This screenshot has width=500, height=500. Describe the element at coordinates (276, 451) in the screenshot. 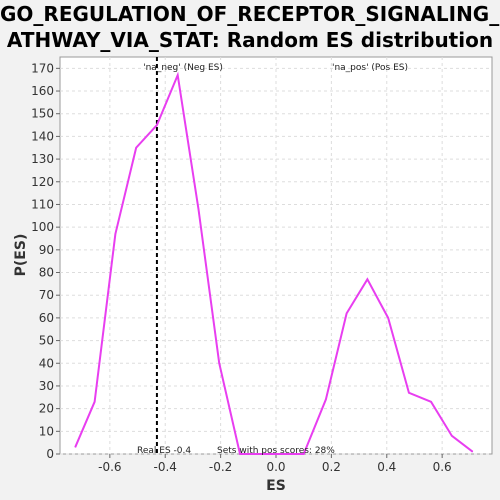

I see `pos-scores-label: Sets with pos scores: 28%` at that location.